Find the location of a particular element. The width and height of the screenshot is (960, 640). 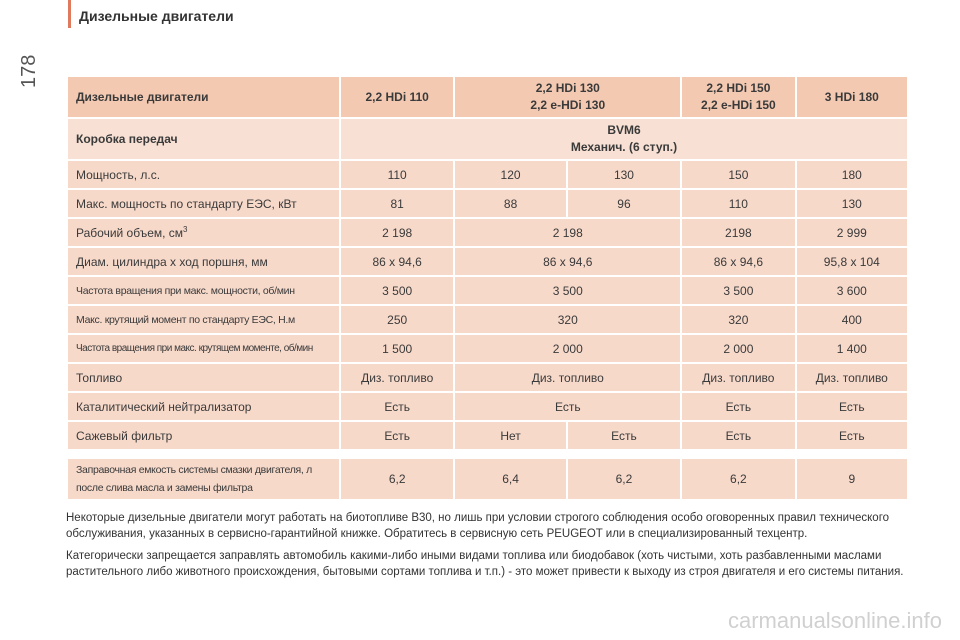

power-kw-label: Макс. мощность по стандарту ЕЭС, кВт is located at coordinates (203, 203).